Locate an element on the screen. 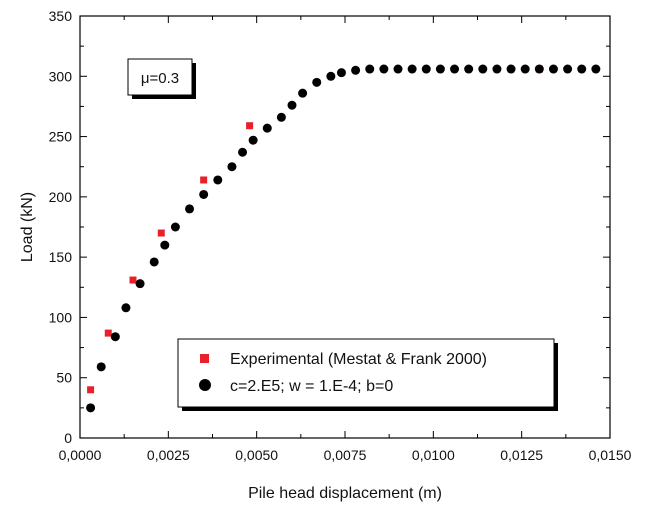 The height and width of the screenshot is (508, 648). y-axis-title: Load (kN) is located at coordinates (27, 227).